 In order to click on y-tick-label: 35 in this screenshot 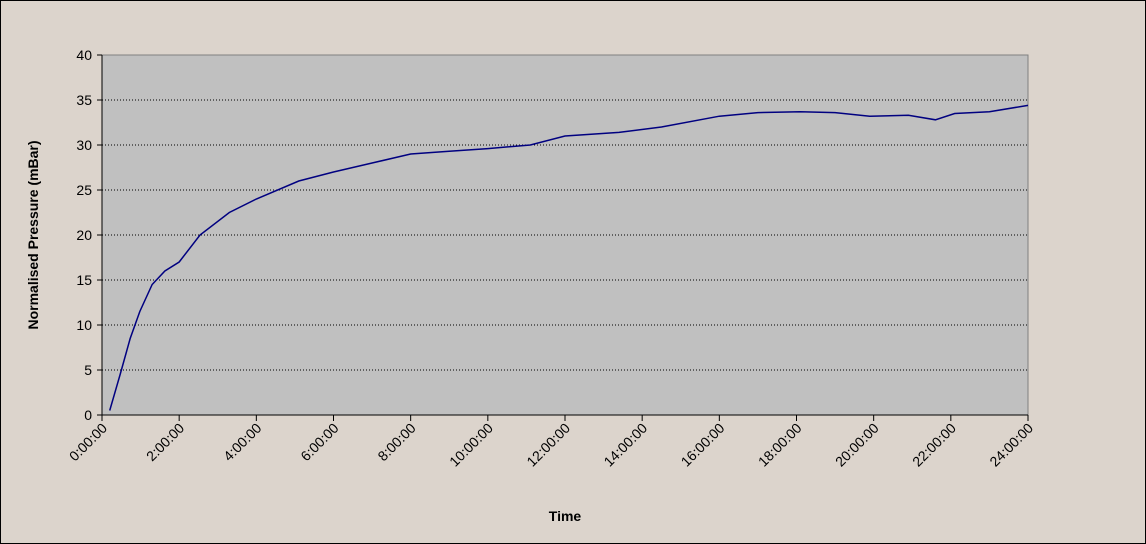, I will do `click(84, 100)`.